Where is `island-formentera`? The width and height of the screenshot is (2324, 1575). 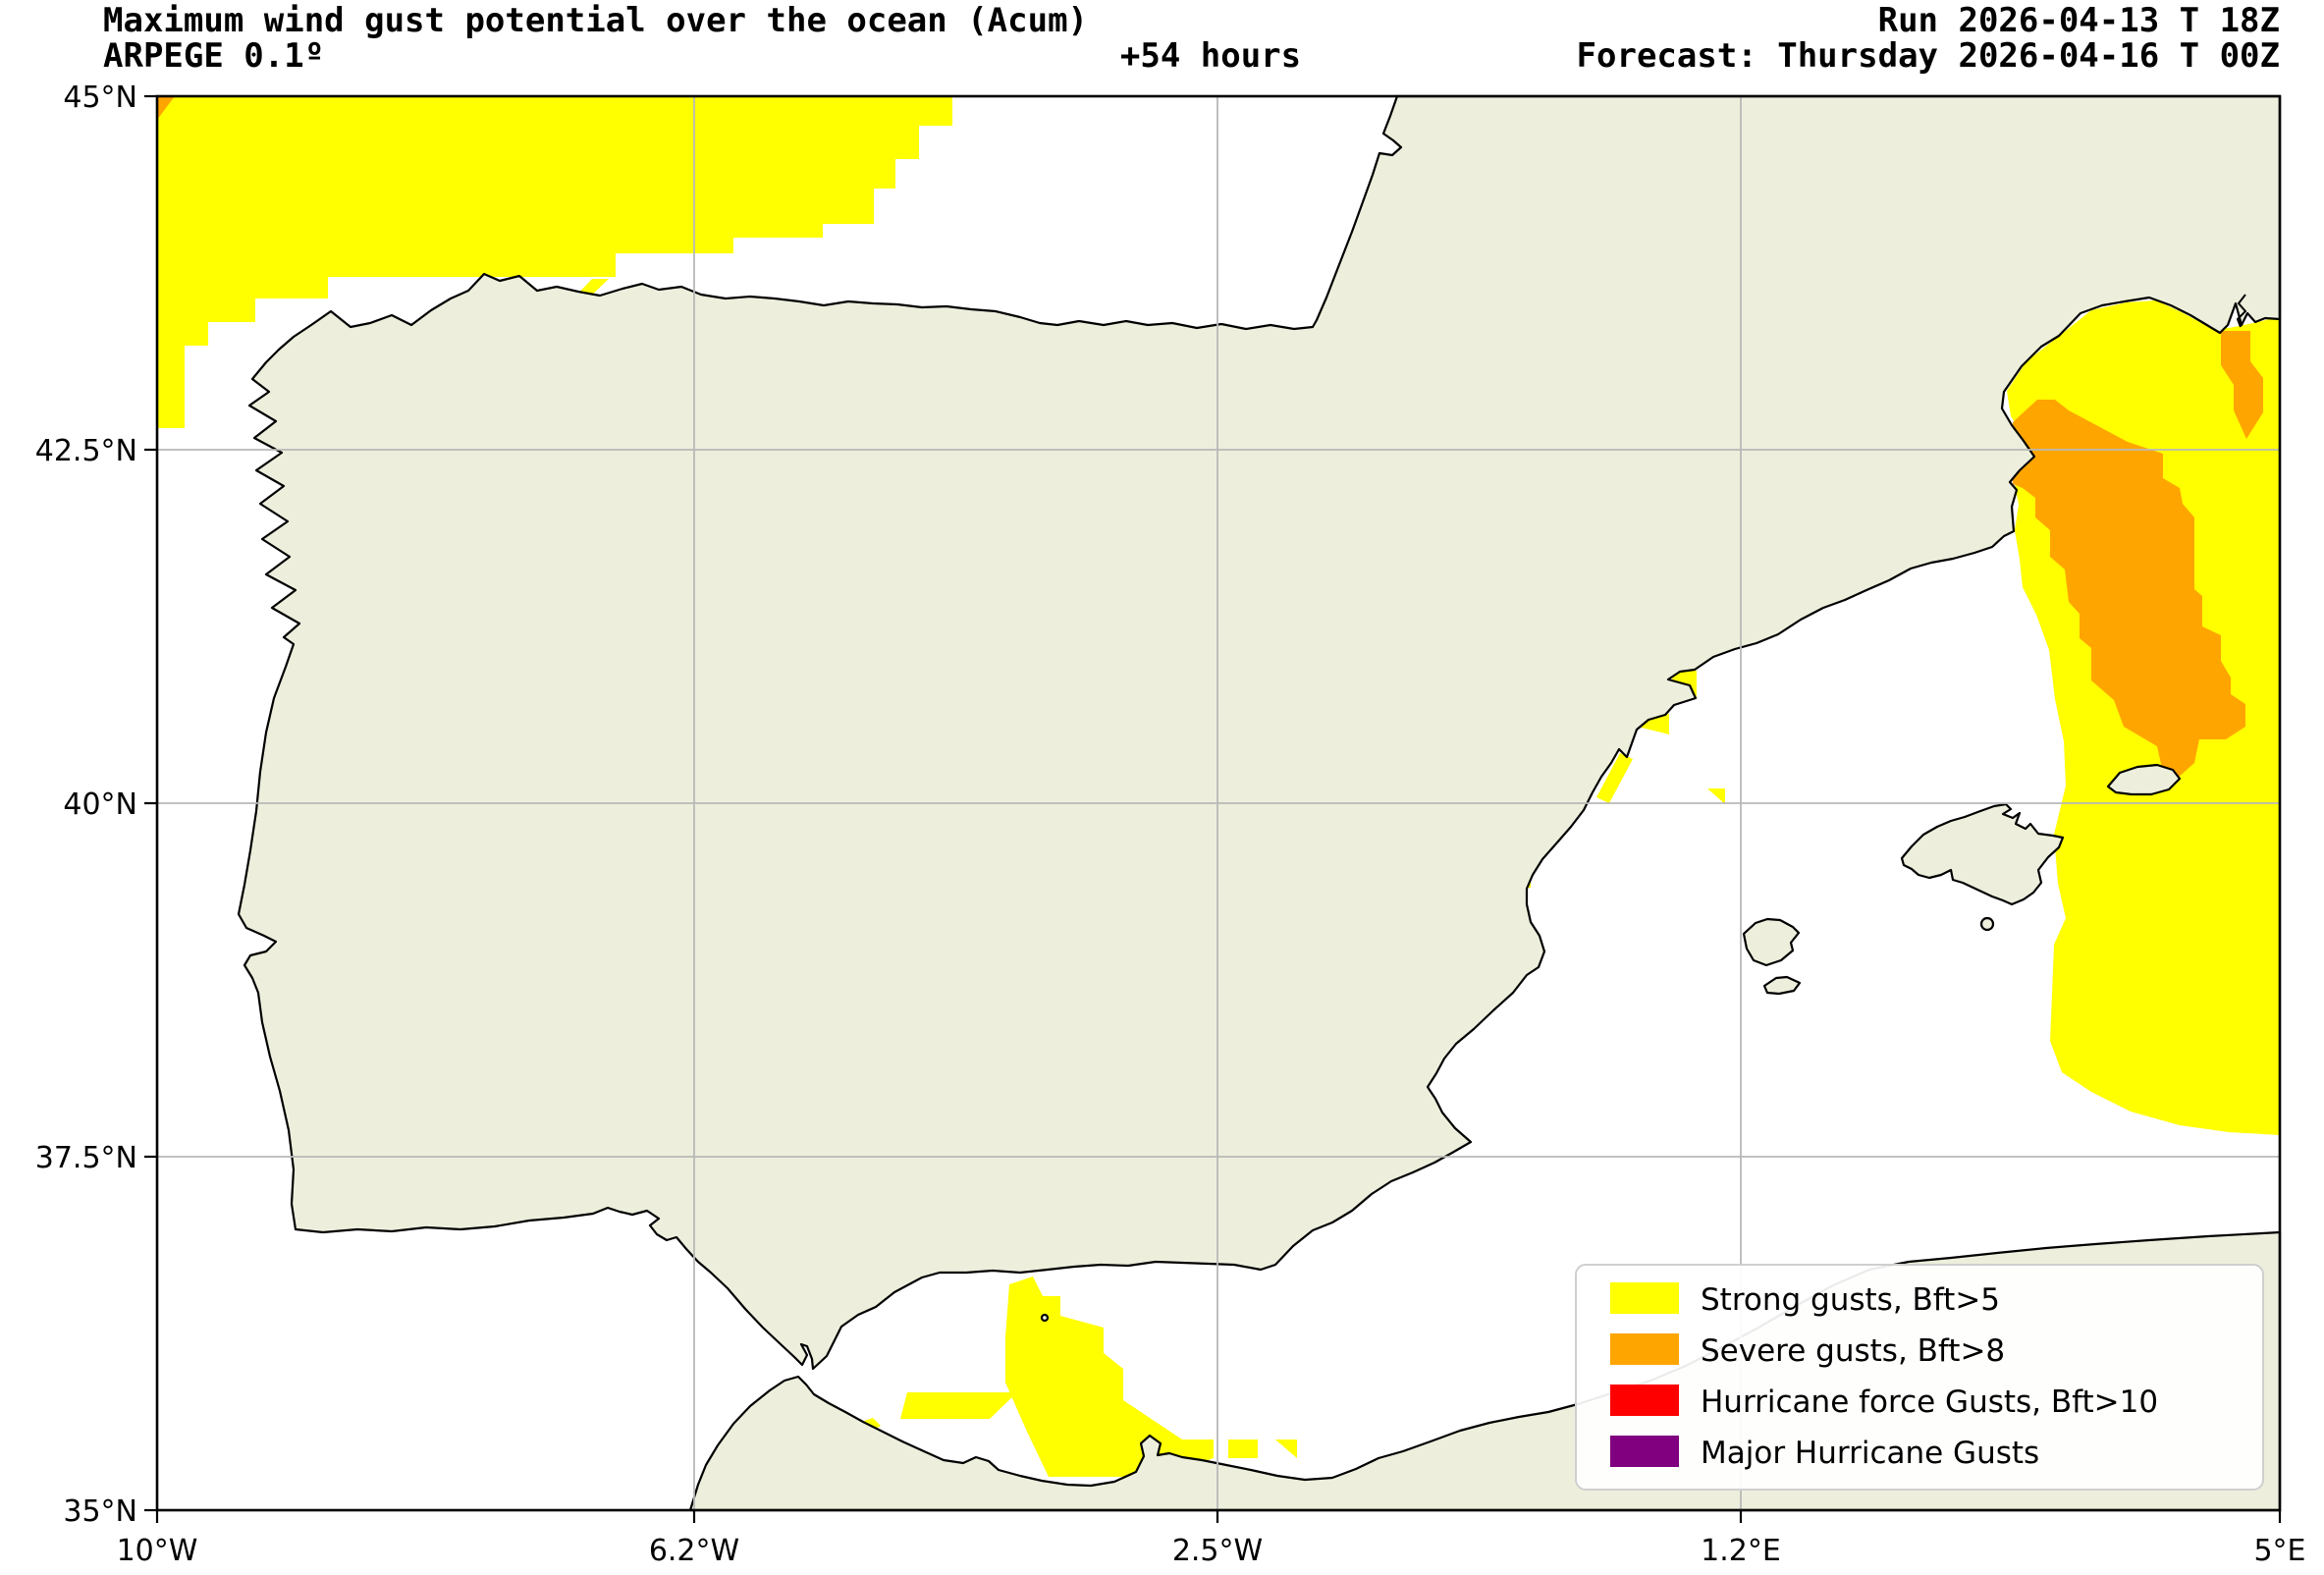
island-formentera is located at coordinates (1782, 985).